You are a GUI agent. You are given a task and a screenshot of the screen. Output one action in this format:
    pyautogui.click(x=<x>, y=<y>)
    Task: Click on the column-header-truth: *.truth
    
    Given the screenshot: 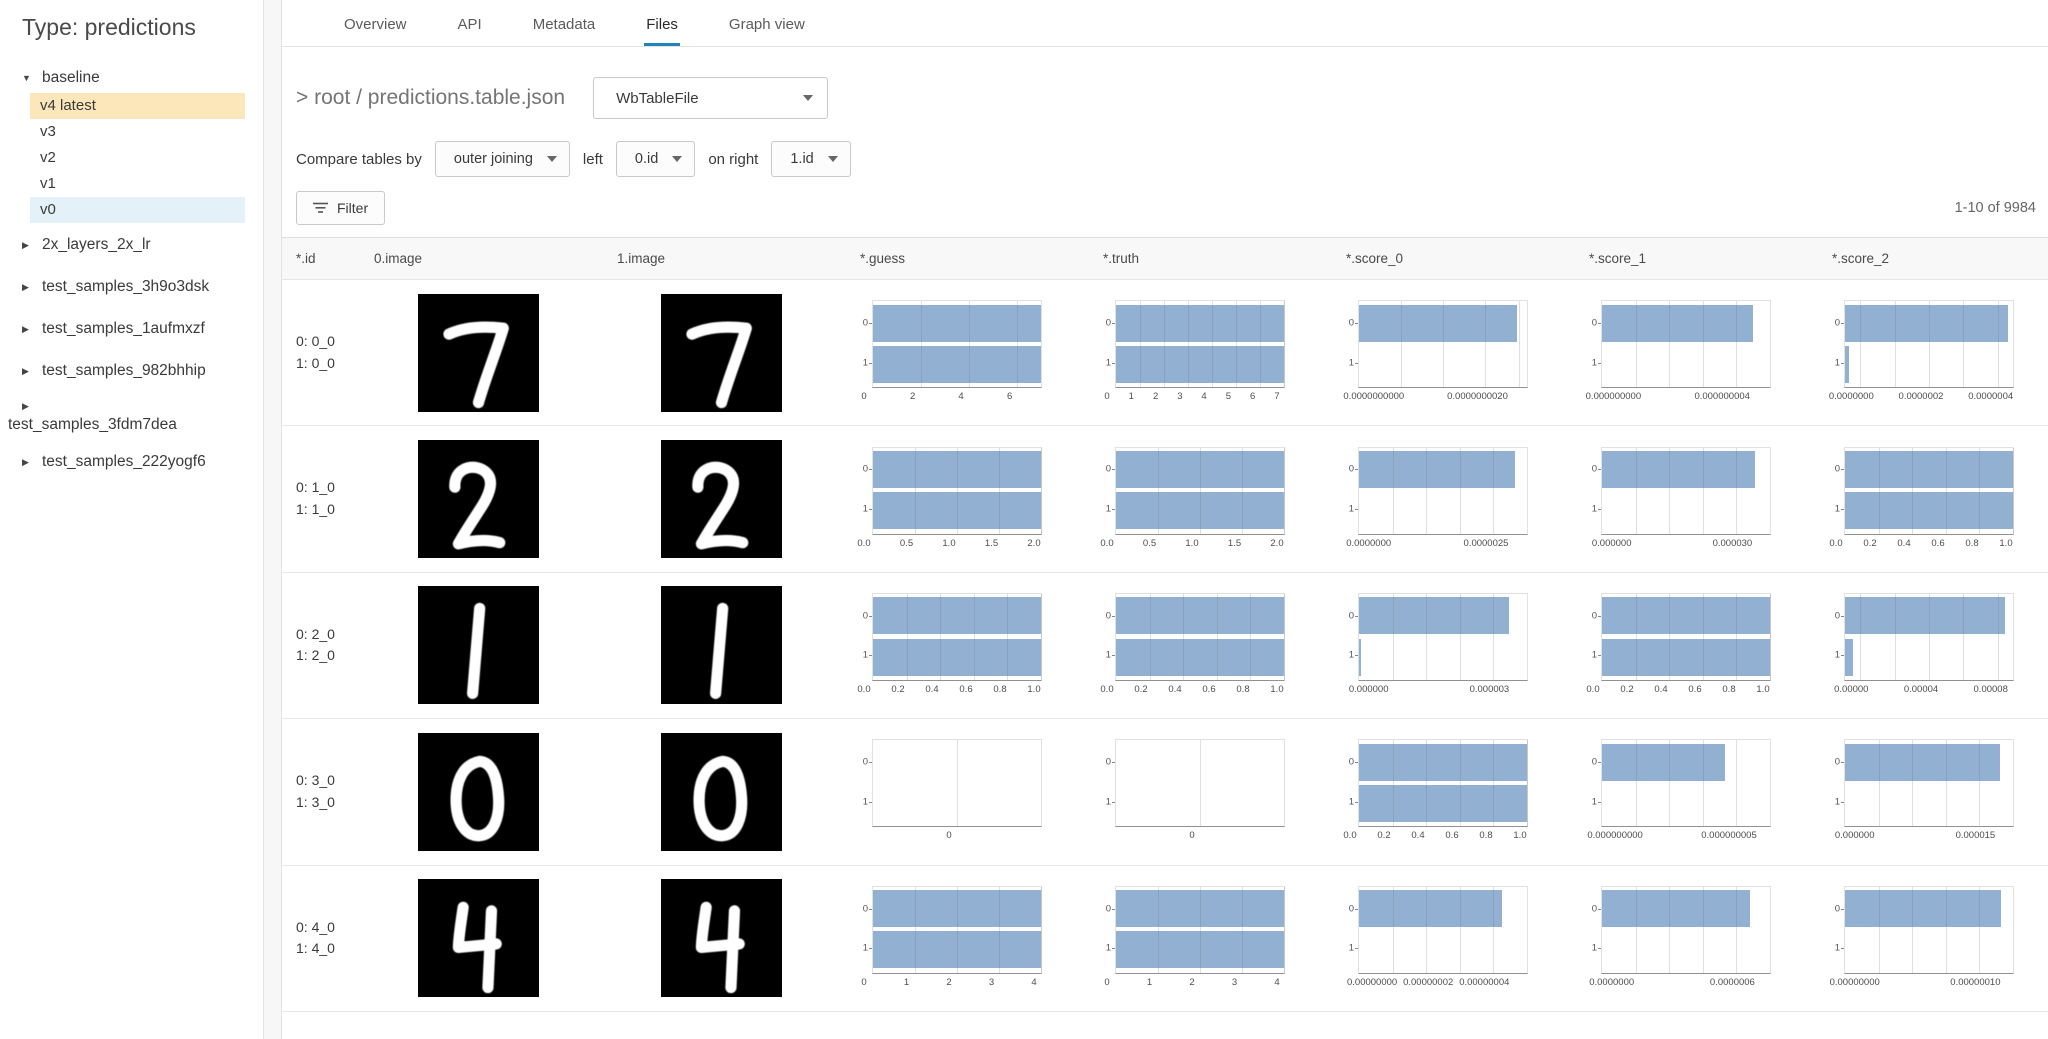 What is the action you would take?
    pyautogui.click(x=1121, y=258)
    